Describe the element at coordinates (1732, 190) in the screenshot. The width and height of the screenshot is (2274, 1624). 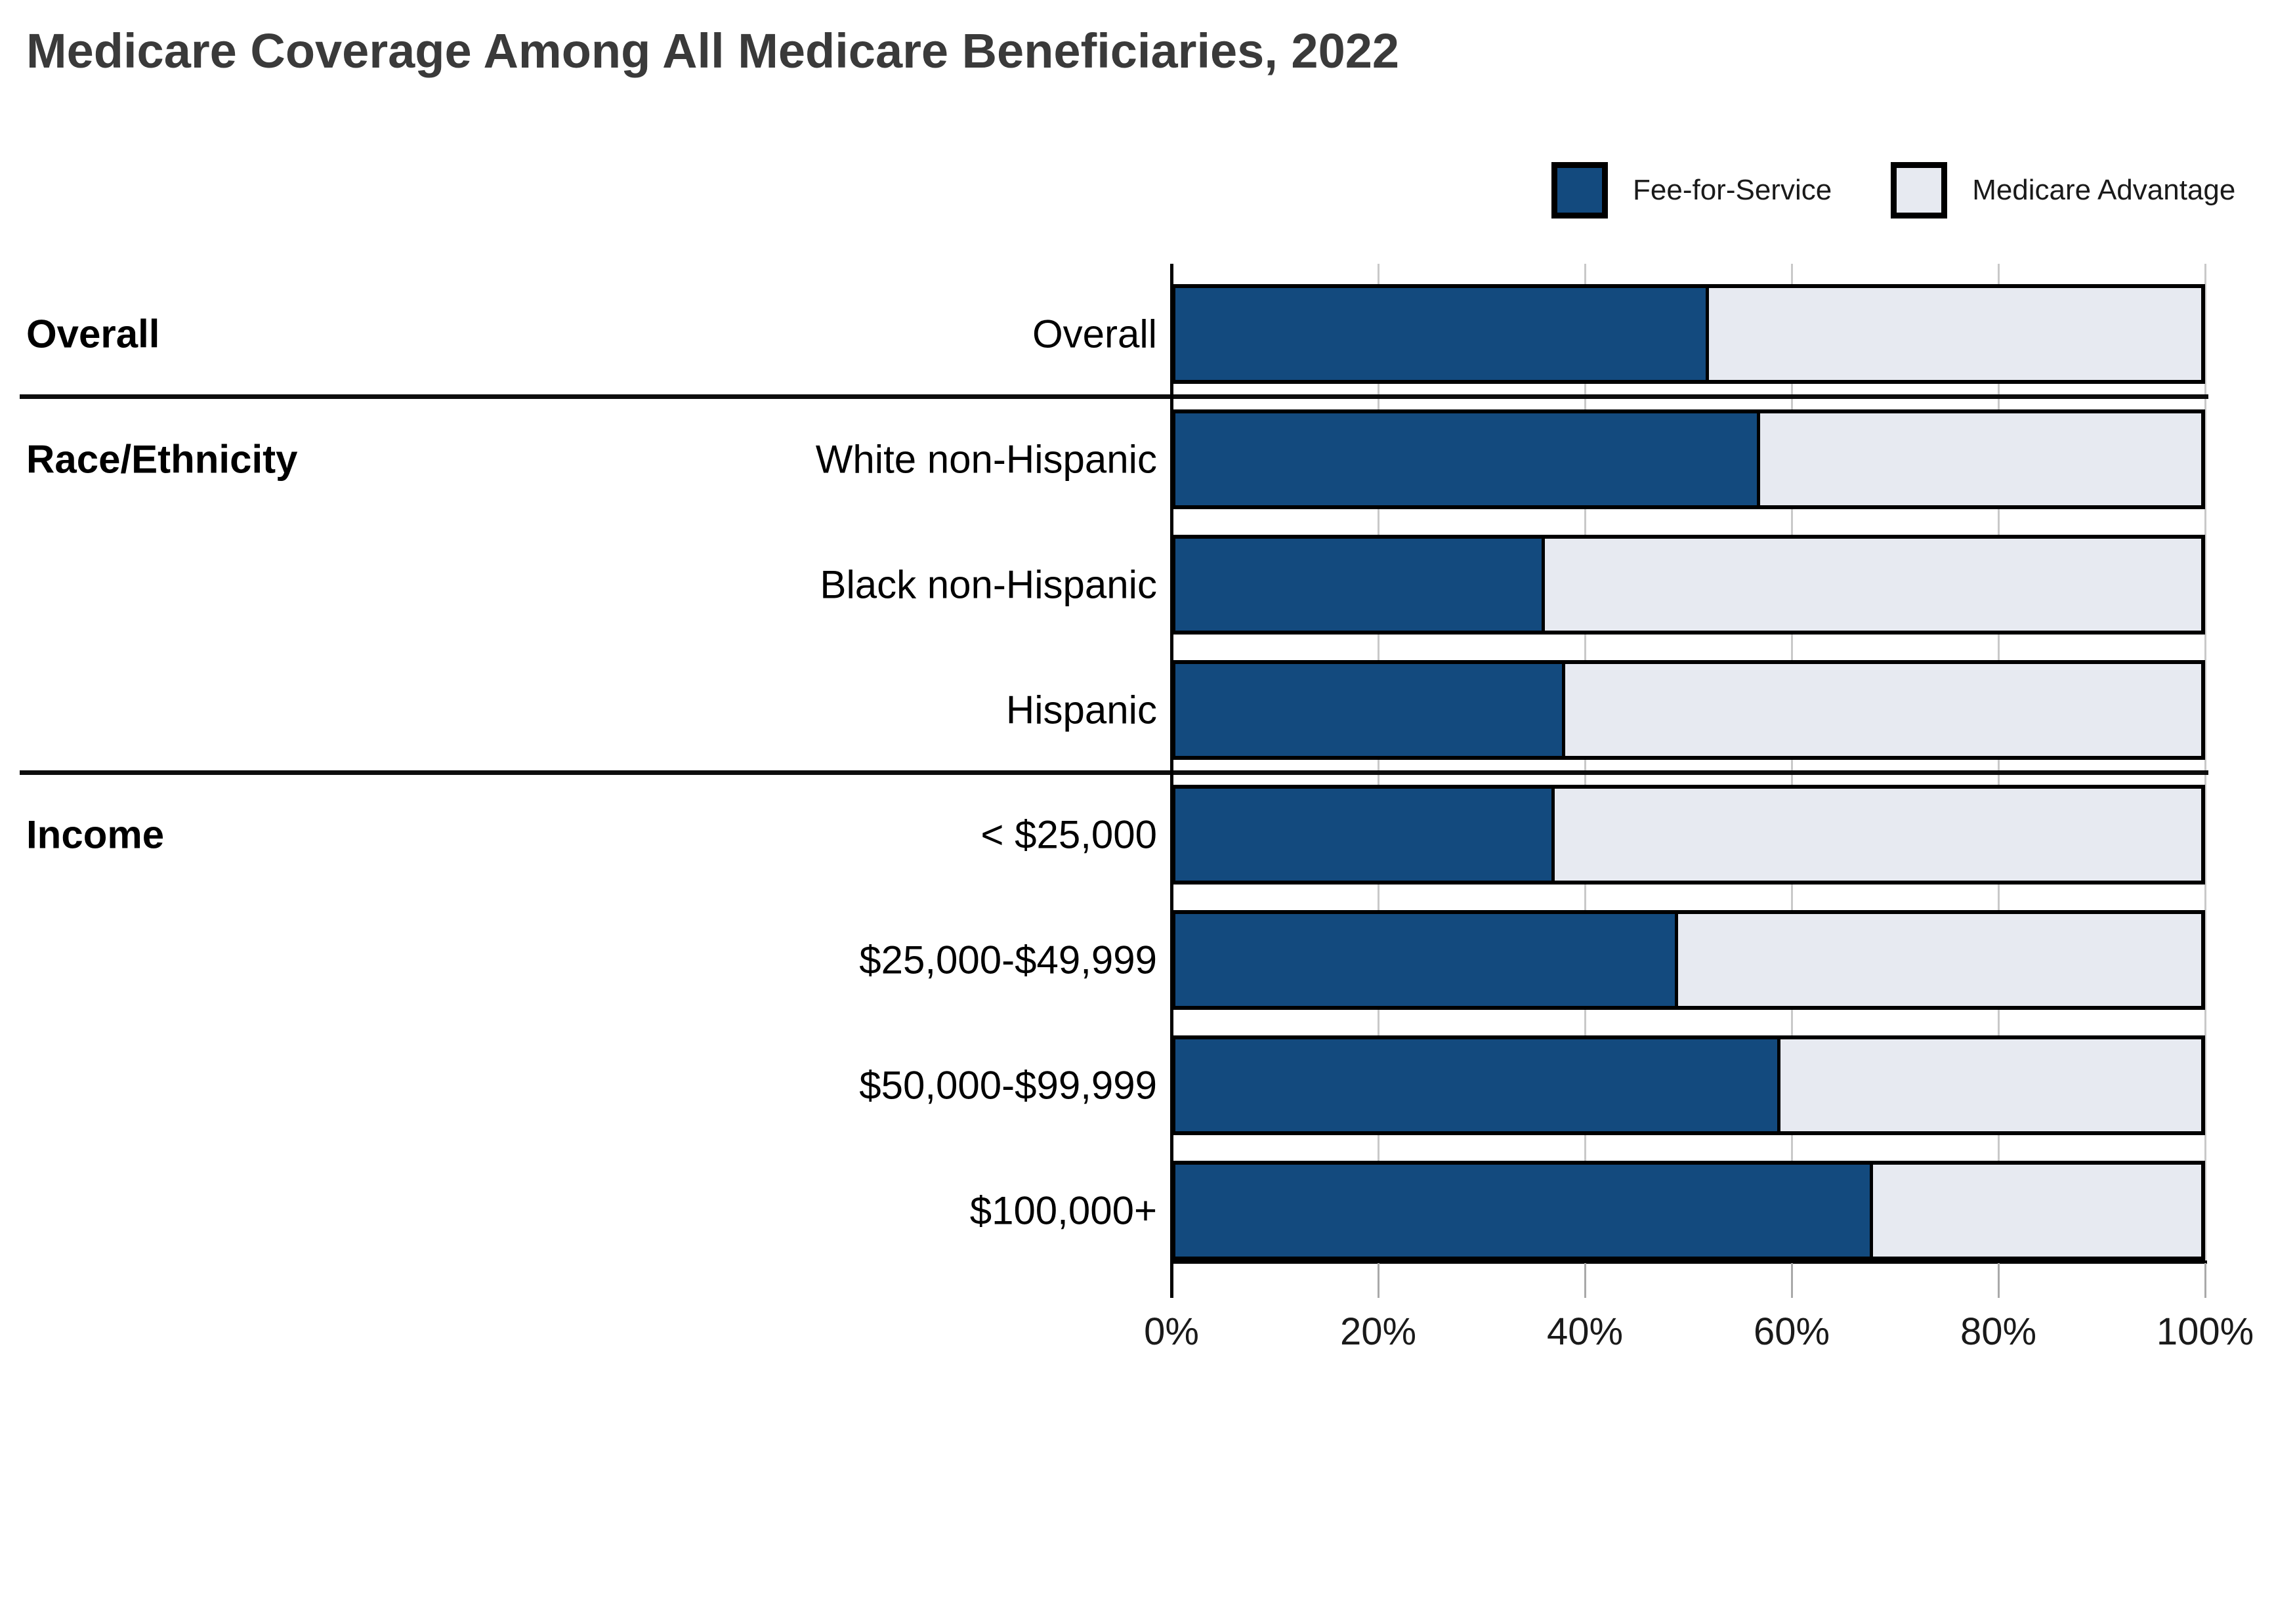
I see `legend-label-fee-for-service: Fee-for-Service` at that location.